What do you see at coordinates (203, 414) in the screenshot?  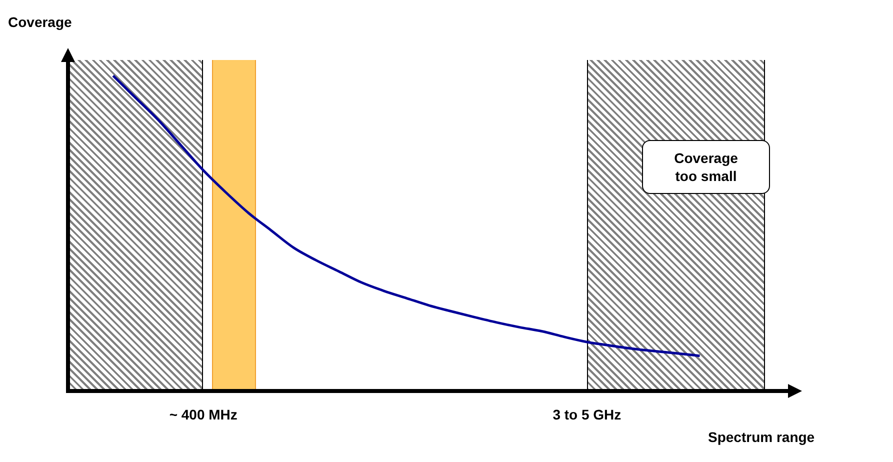 I see `x-tick-label: ~ 400 MHz` at bounding box center [203, 414].